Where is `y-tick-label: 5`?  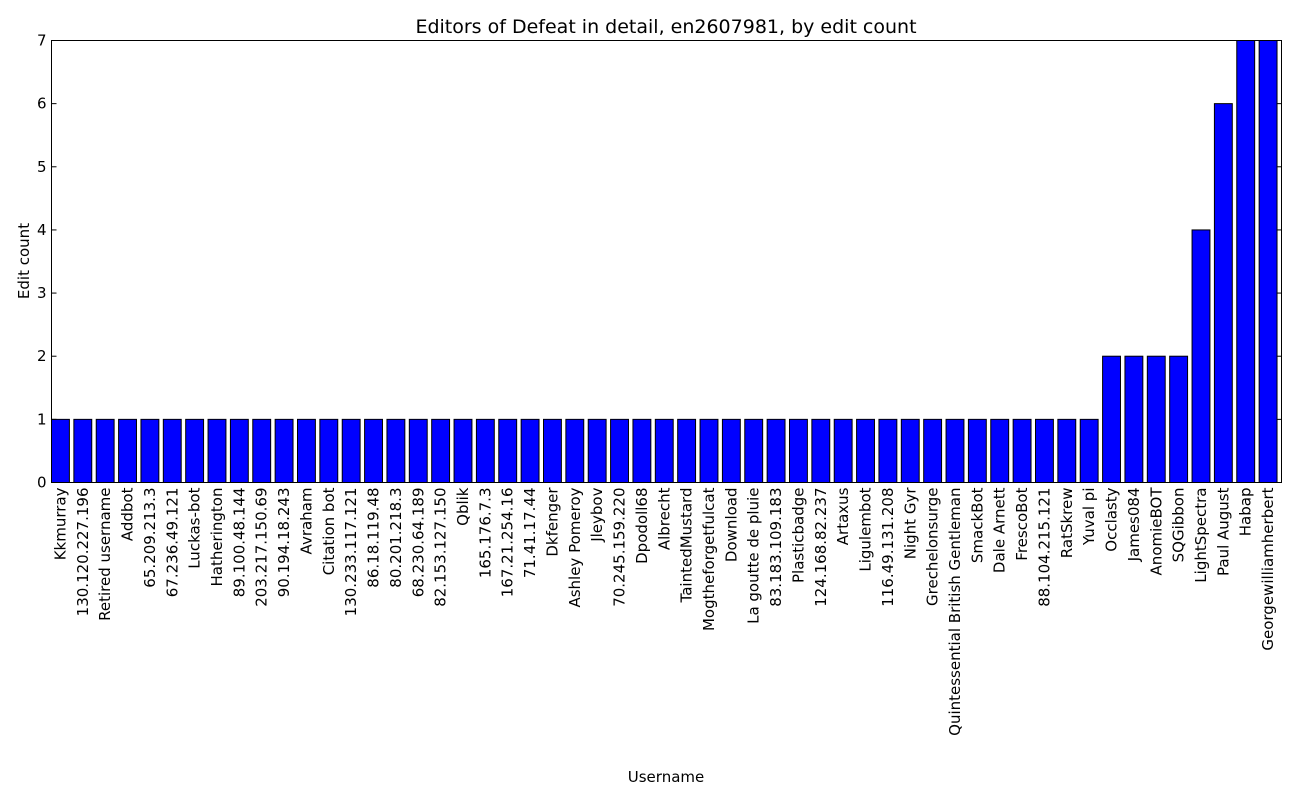
y-tick-label: 5 is located at coordinates (42, 167).